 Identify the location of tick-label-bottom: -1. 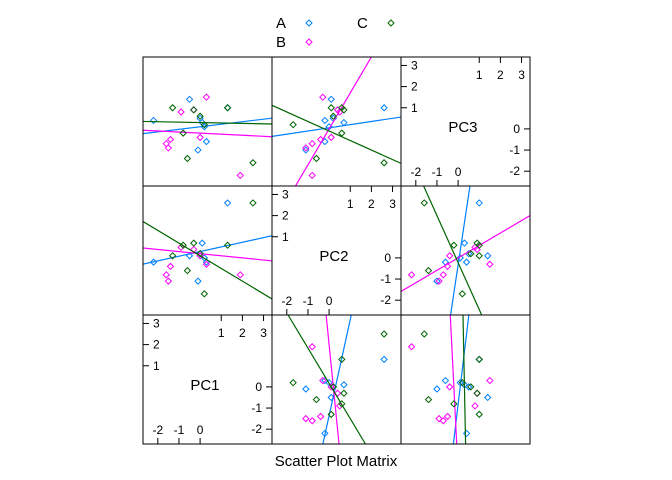
(308, 301).